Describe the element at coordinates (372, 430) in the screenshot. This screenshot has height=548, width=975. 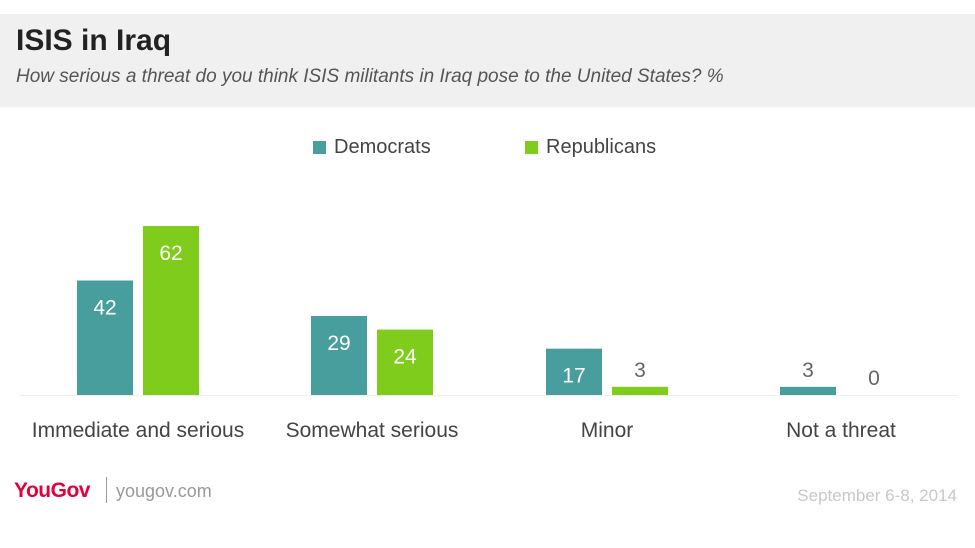
I see `category-label-somewhat-serious: Somewhat serious` at that location.